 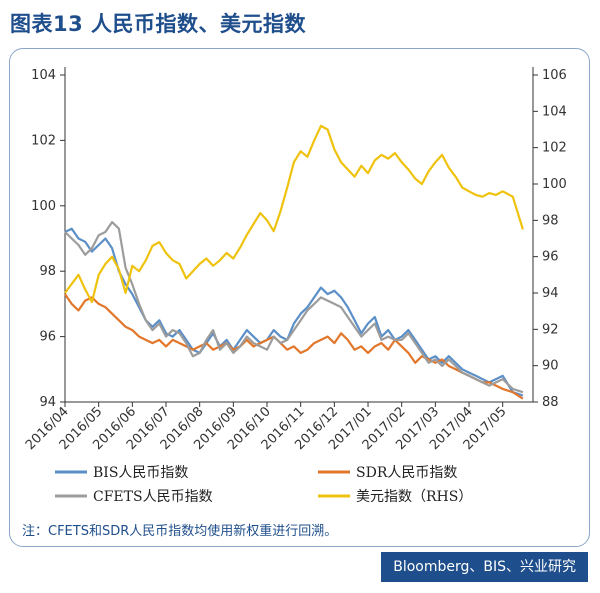 I want to click on left-tick-label: 104, so click(x=43, y=75).